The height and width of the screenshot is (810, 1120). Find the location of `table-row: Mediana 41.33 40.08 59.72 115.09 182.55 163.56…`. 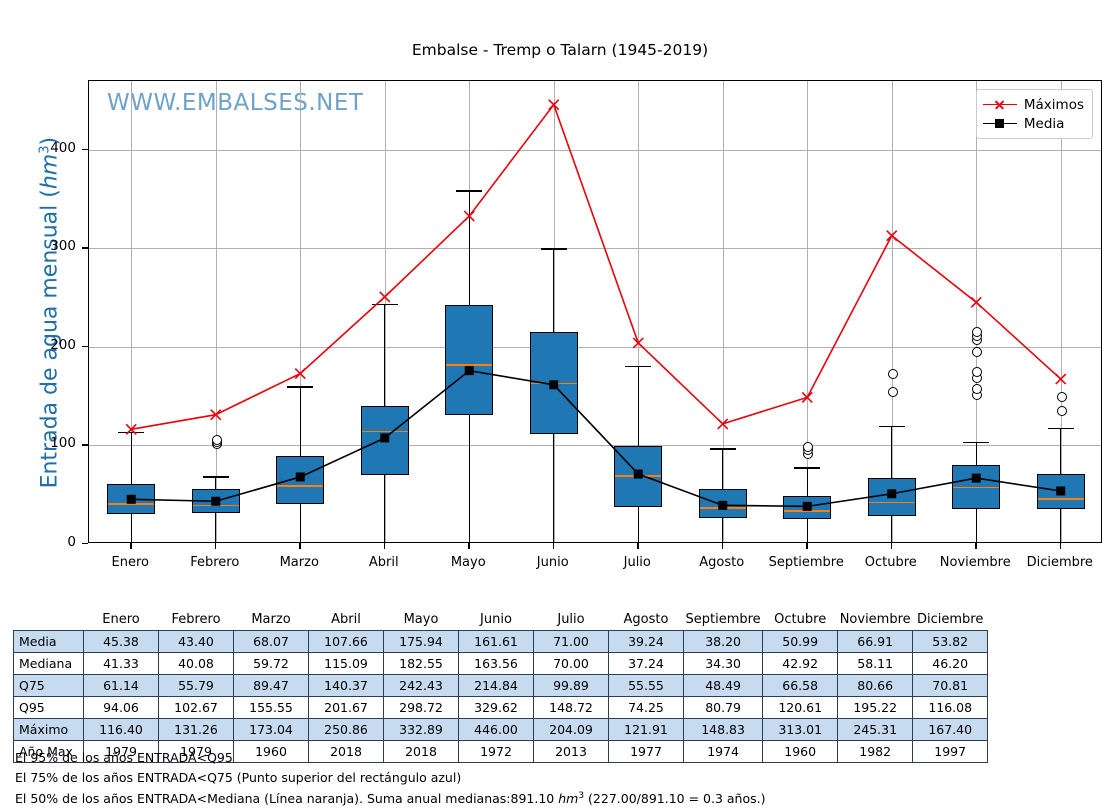

table-row: Mediana 41.33 40.08 59.72 115.09 182.55 163.56… is located at coordinates (501, 663).